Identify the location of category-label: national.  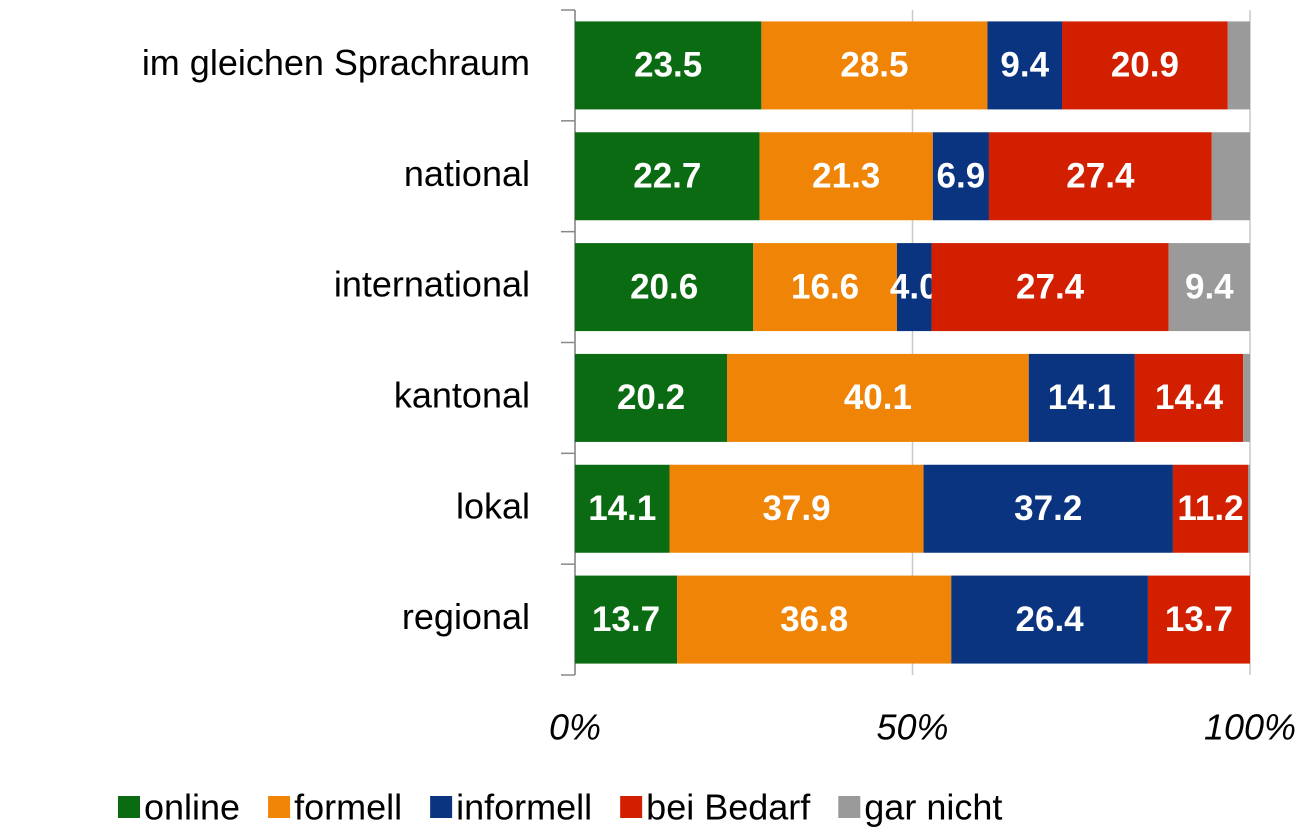
(467, 173).